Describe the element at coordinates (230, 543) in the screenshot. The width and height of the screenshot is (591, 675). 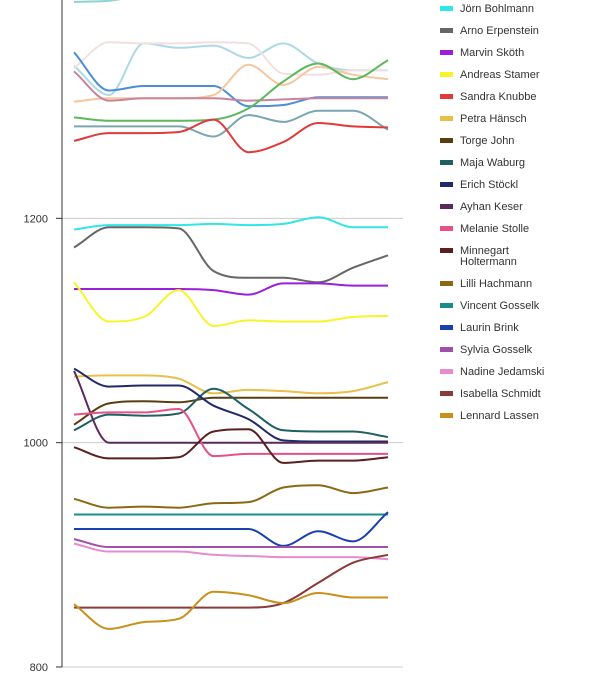
I see `series-line-sylvia-gosselk` at that location.